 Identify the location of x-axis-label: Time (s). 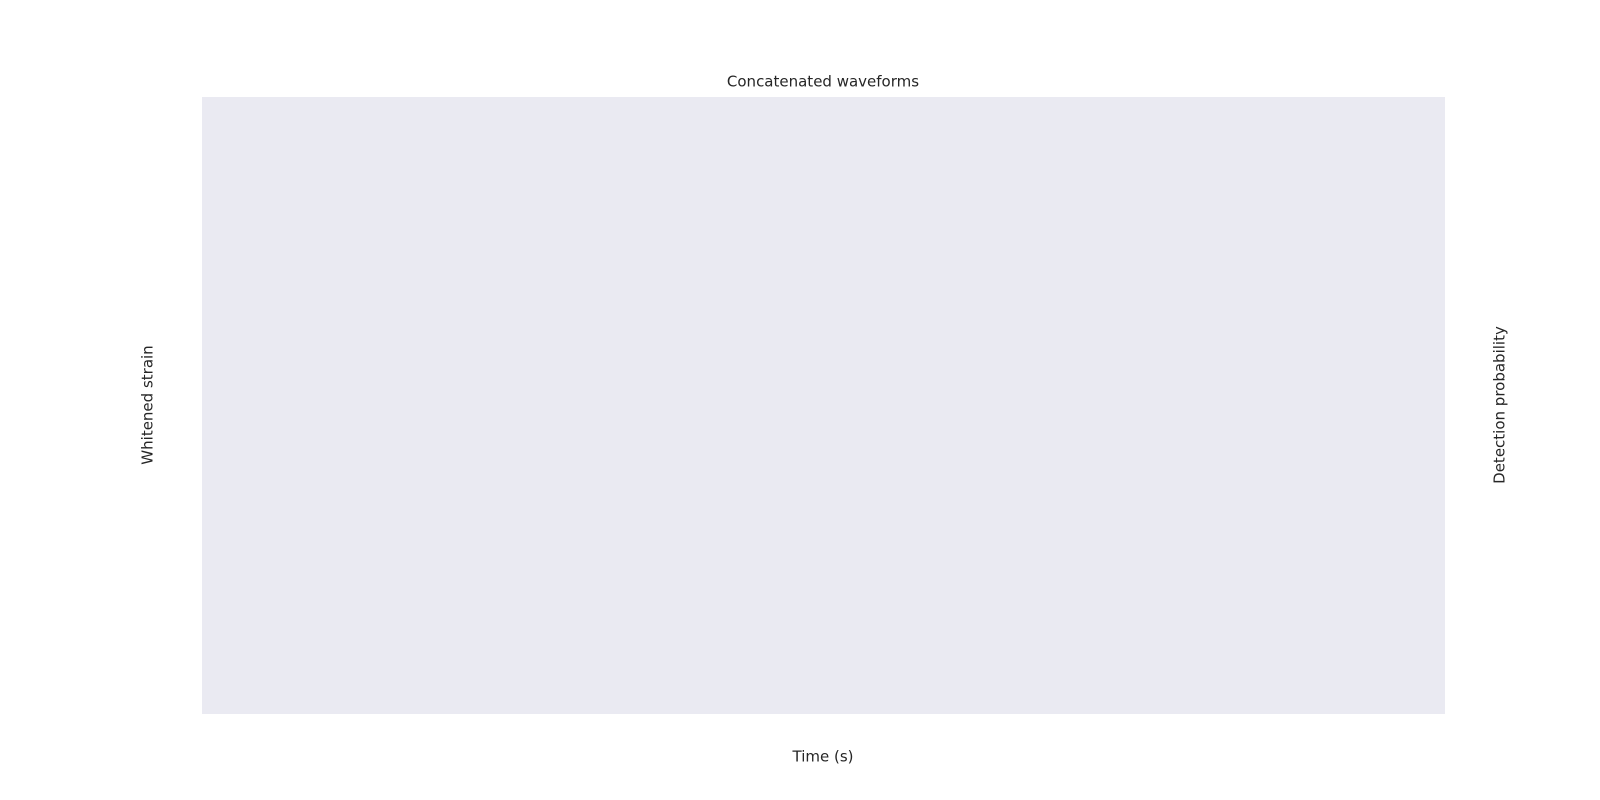
(823, 757).